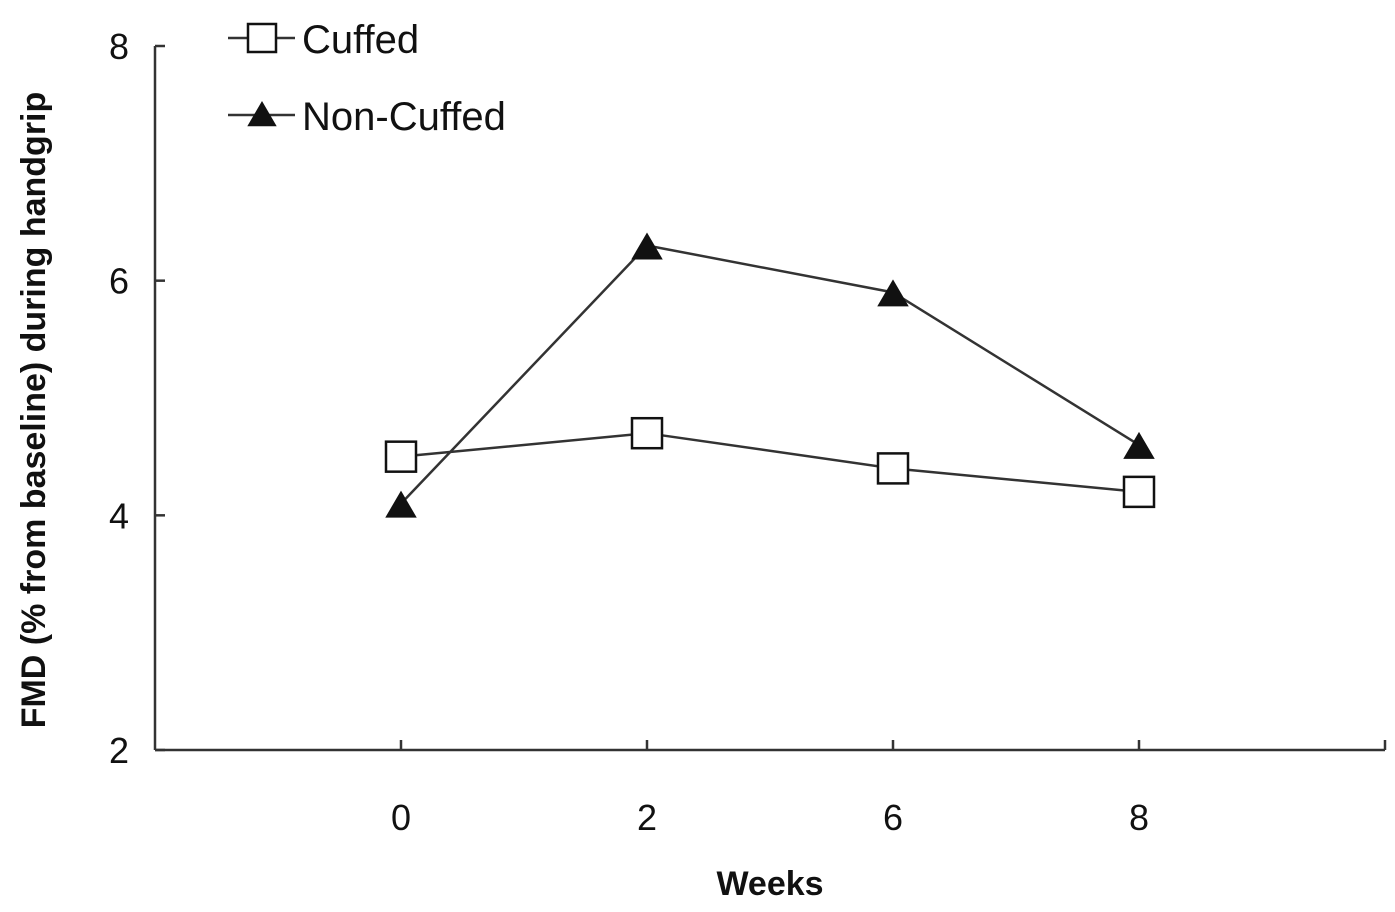 The height and width of the screenshot is (912, 1395). What do you see at coordinates (404, 117) in the screenshot?
I see `legend-label-non-cuffed: Non-Cuffed` at bounding box center [404, 117].